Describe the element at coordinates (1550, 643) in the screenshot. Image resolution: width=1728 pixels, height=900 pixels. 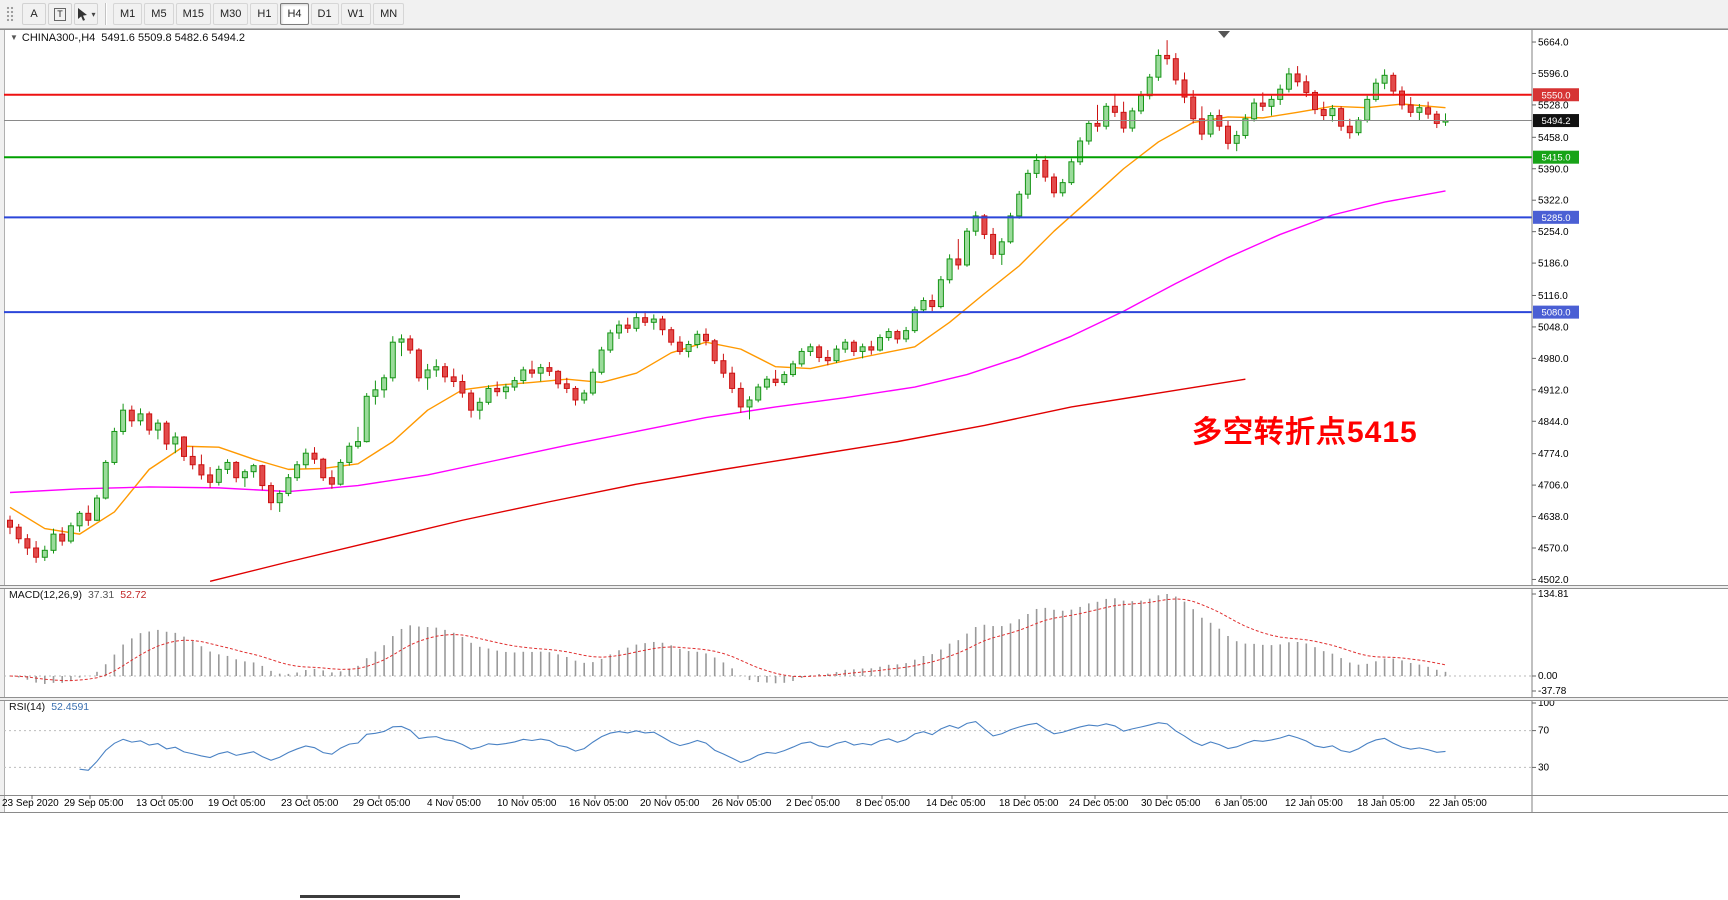
I see `macd-axis: 134.81 0.00 -37.78` at that location.